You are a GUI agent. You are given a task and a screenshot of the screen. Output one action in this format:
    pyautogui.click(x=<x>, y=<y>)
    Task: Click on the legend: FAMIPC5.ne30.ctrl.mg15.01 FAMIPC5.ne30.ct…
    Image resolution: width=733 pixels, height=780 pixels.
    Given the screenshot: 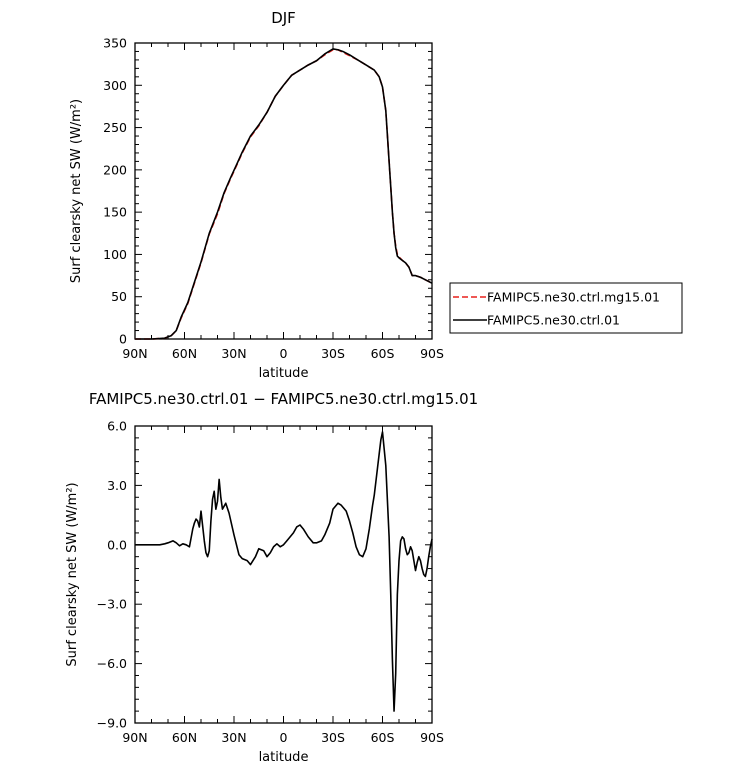 What is the action you would take?
    pyautogui.click(x=566, y=308)
    